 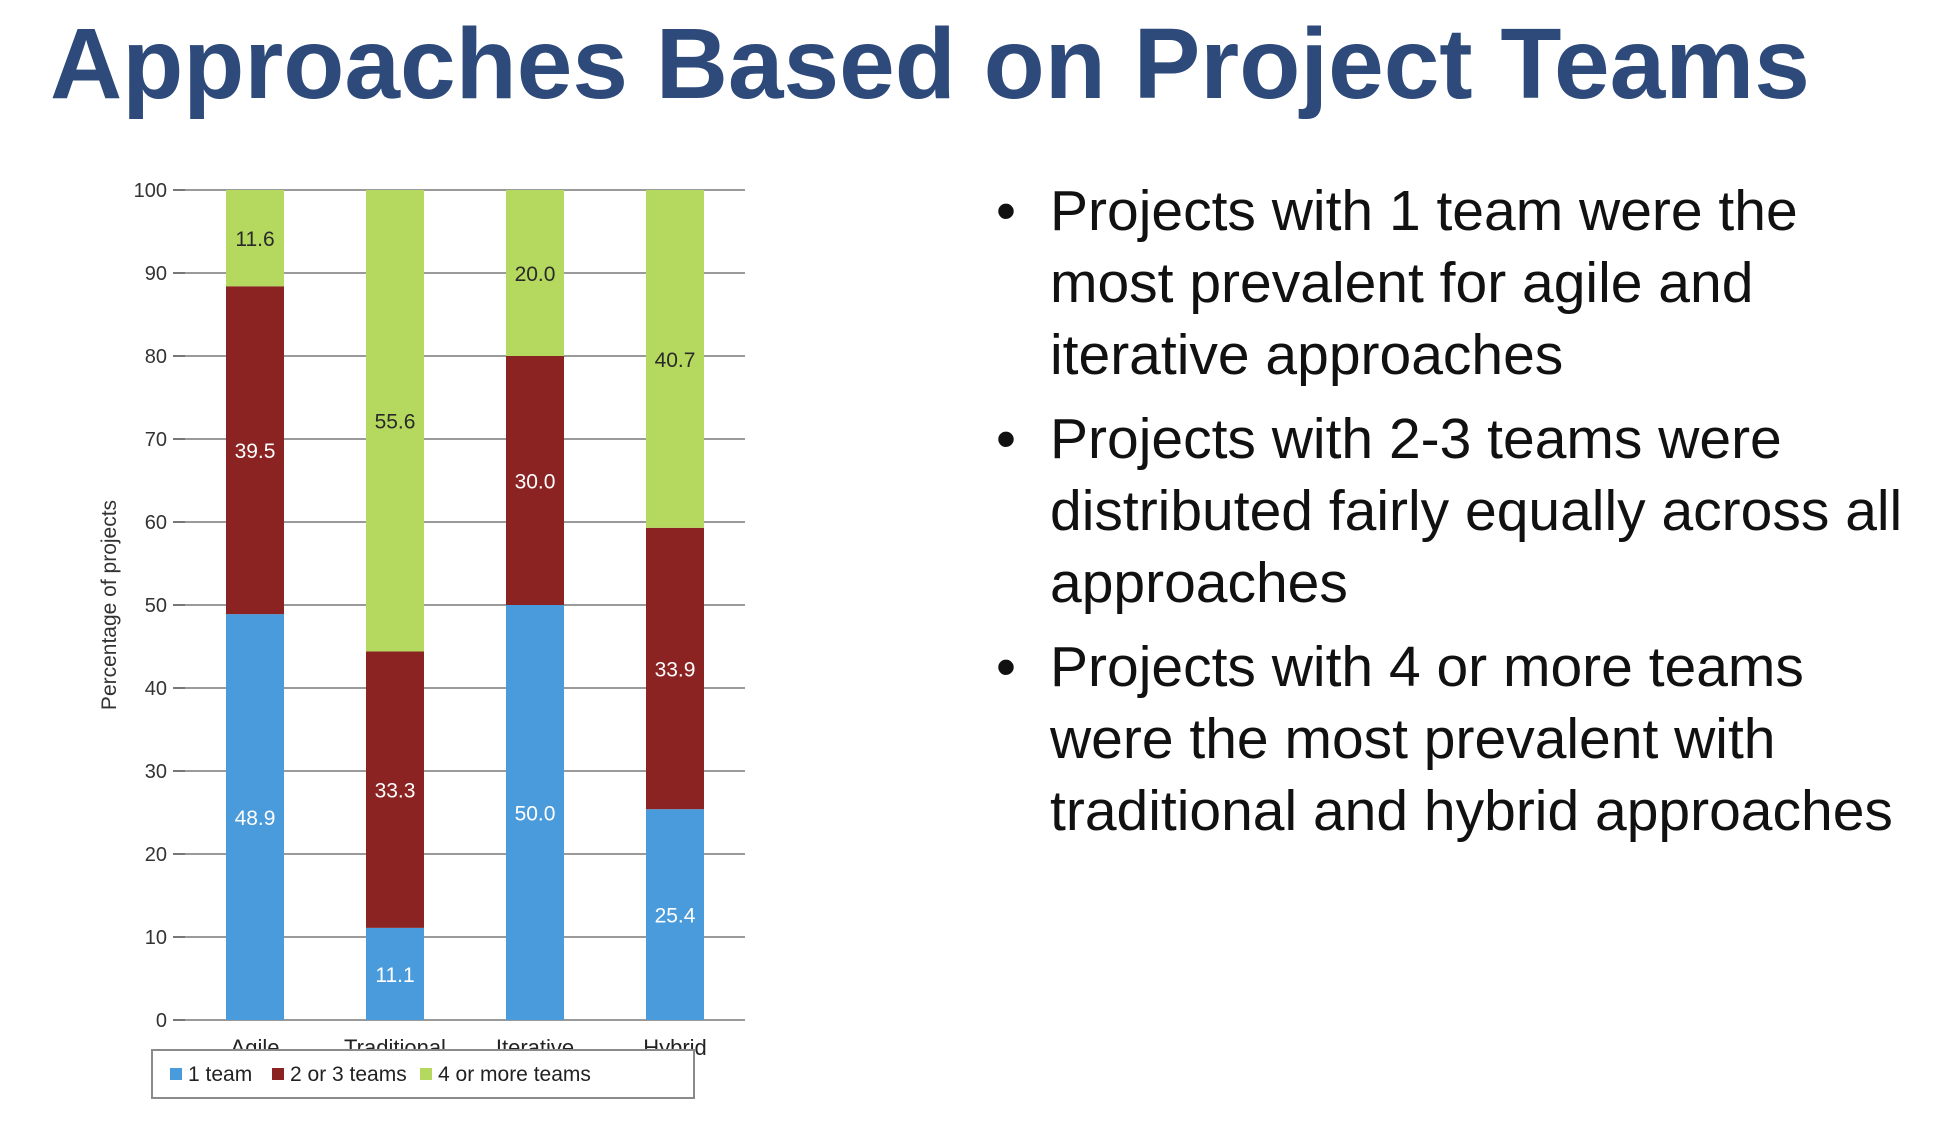 What do you see at coordinates (156, 523) in the screenshot?
I see `y-tick-label: 60` at bounding box center [156, 523].